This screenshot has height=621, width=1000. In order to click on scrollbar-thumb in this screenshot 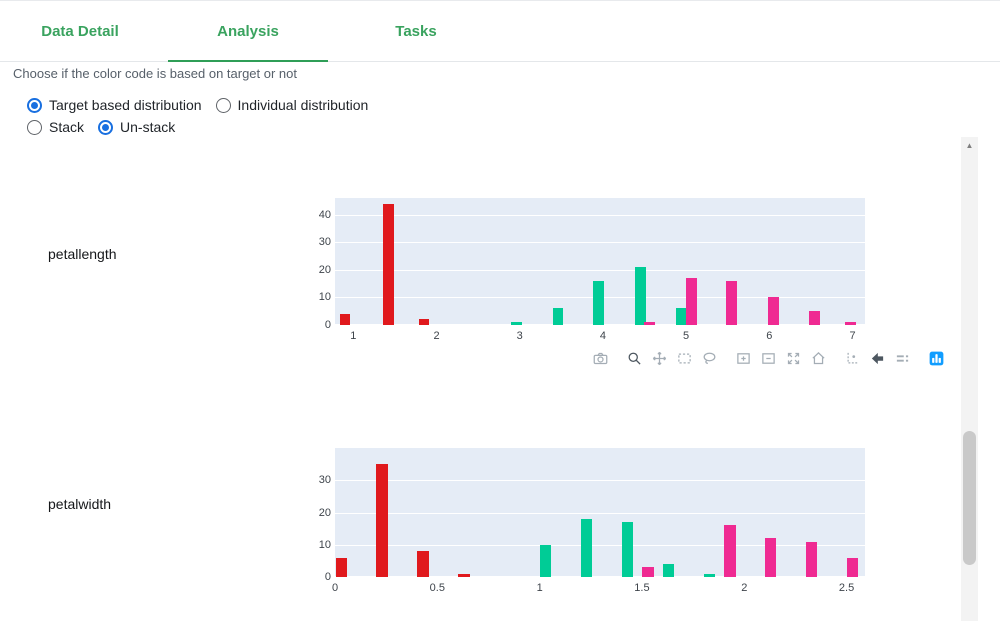, I will do `click(969, 498)`.